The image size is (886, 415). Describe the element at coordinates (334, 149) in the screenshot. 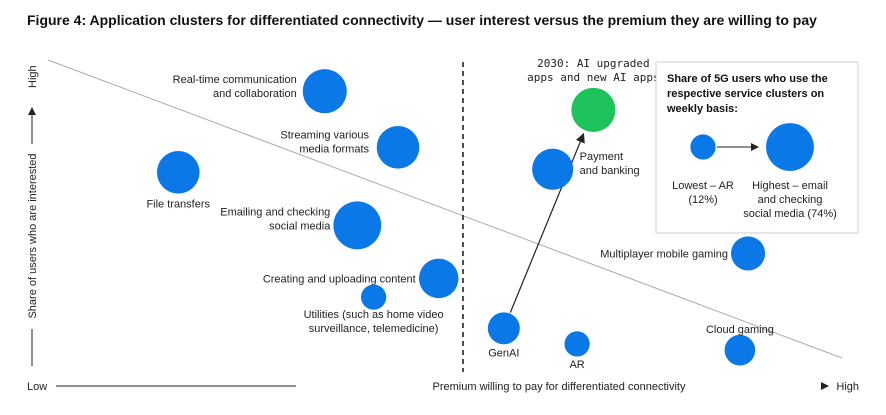

I see `bubble-label-streaming-various-media-formats-line-2: media formats` at that location.